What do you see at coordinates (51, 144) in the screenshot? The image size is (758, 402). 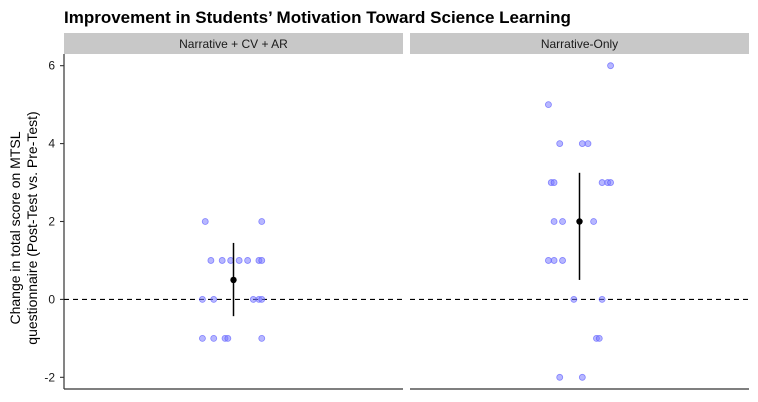 I see `y-tick-label: 4` at bounding box center [51, 144].